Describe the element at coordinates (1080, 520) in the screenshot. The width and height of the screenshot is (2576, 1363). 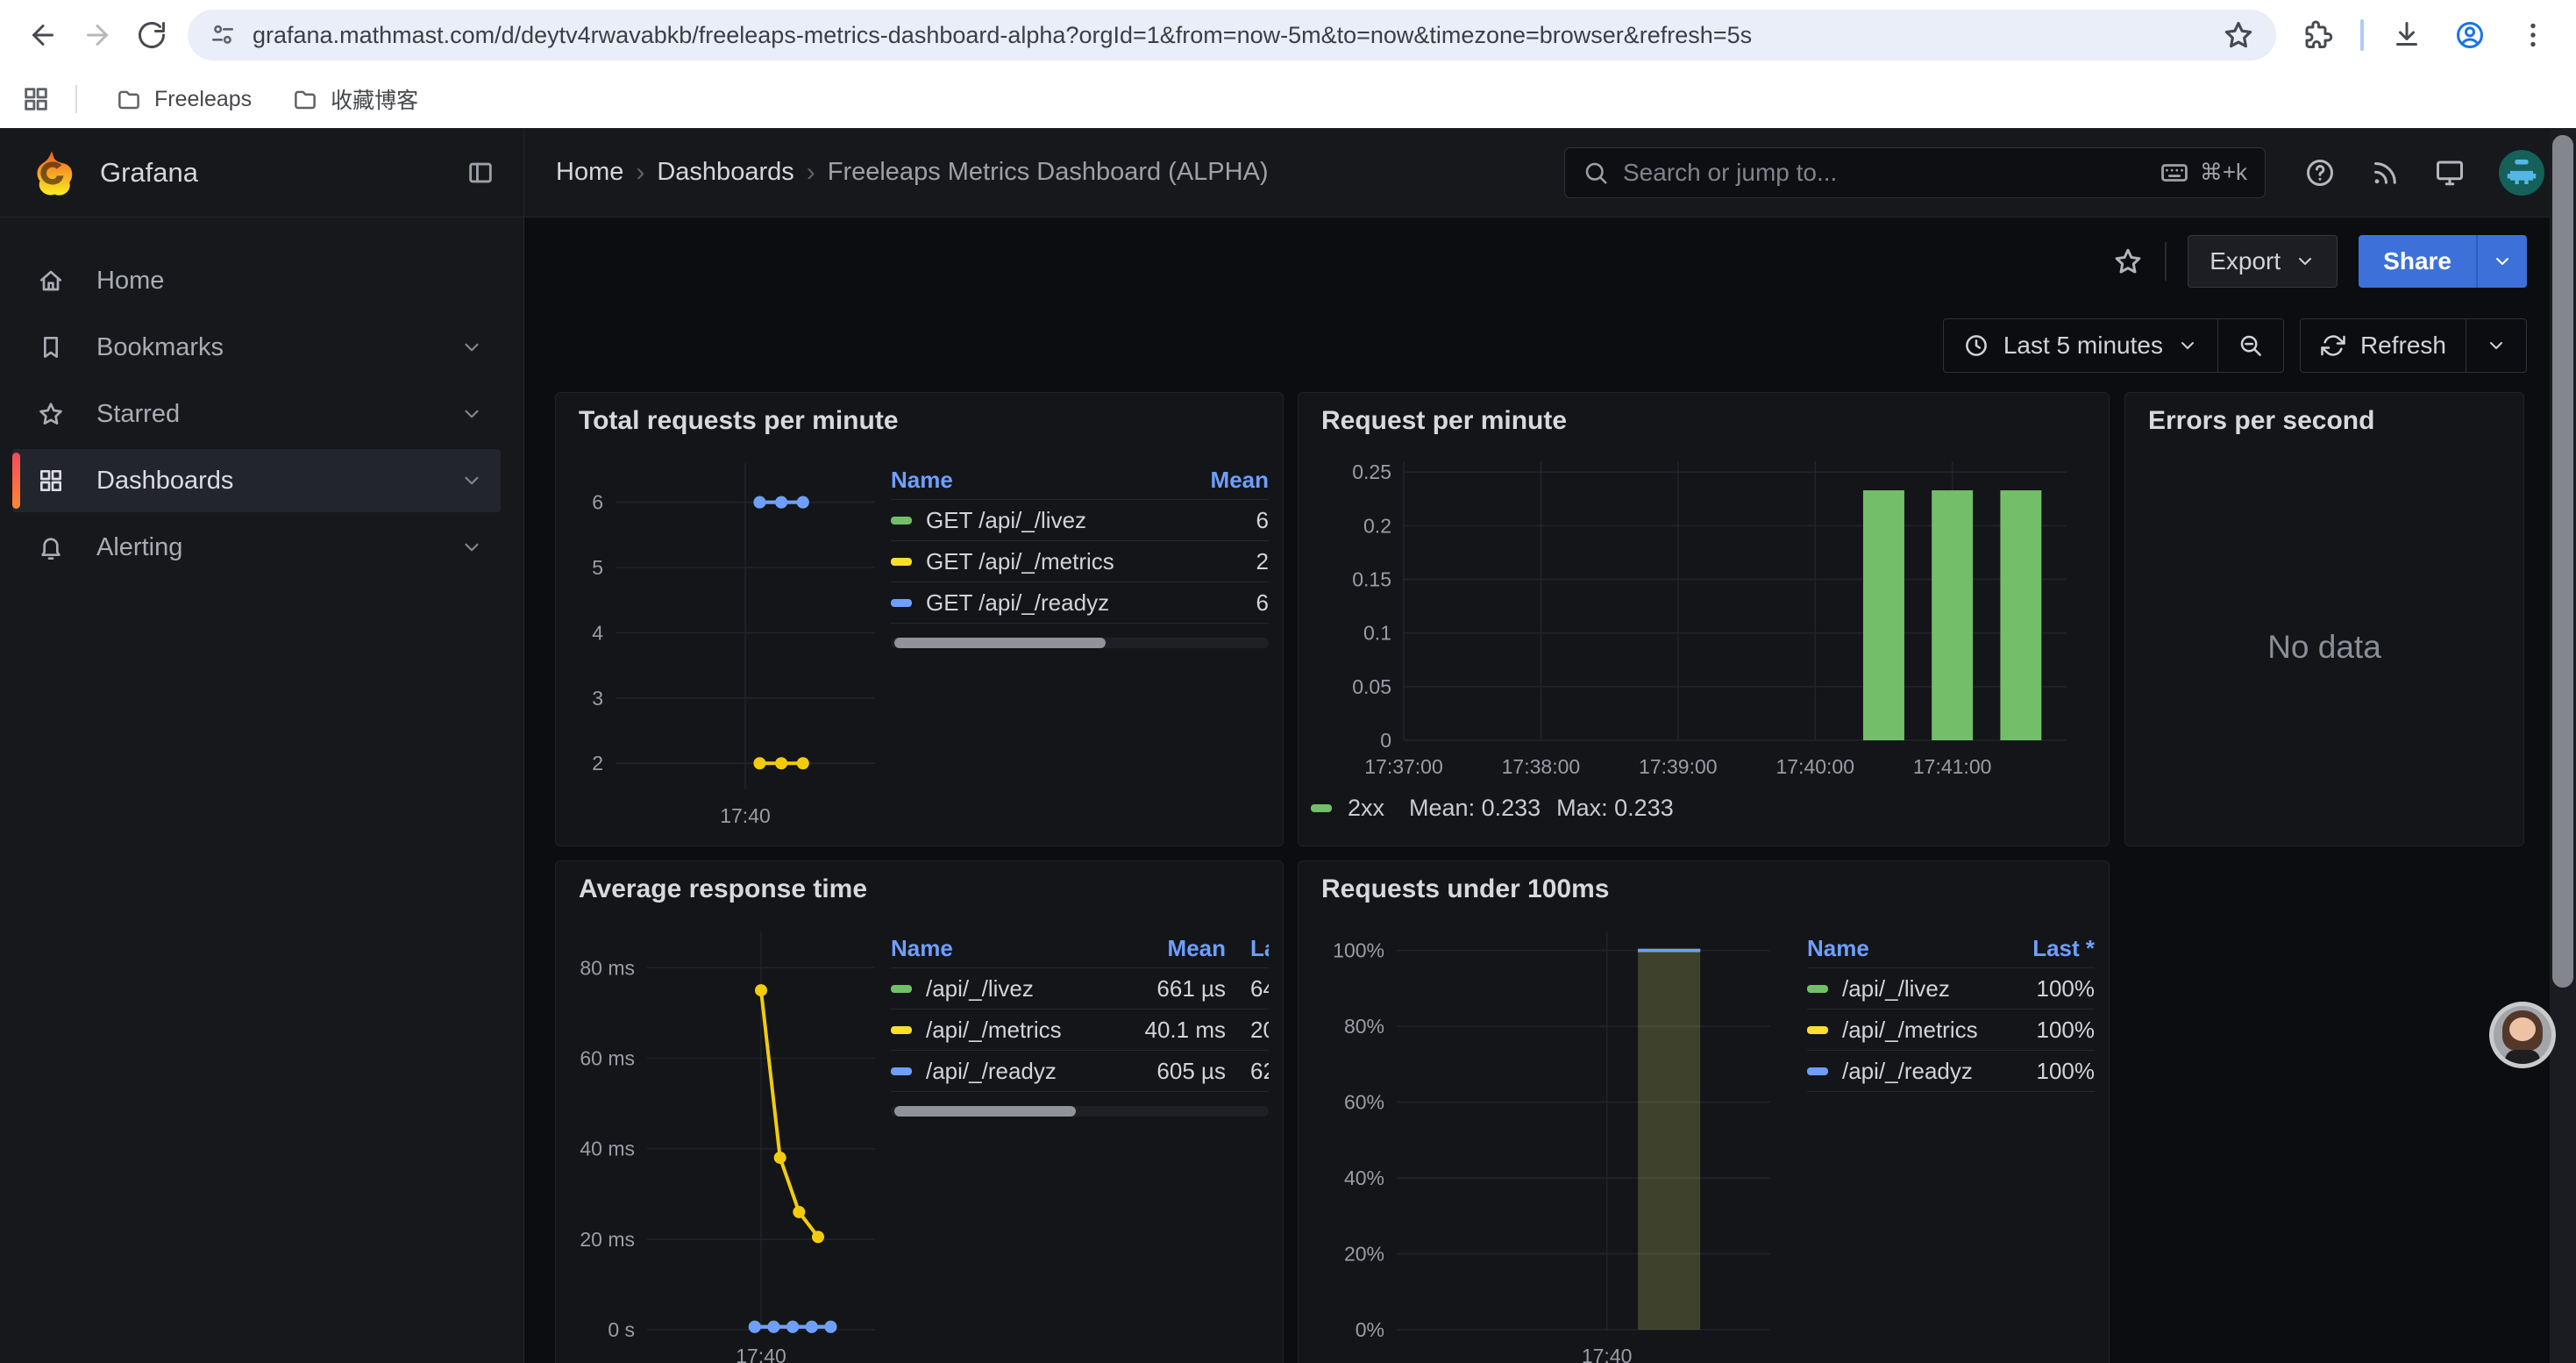
I see `legend-row: GET /api/_/livez 6` at that location.